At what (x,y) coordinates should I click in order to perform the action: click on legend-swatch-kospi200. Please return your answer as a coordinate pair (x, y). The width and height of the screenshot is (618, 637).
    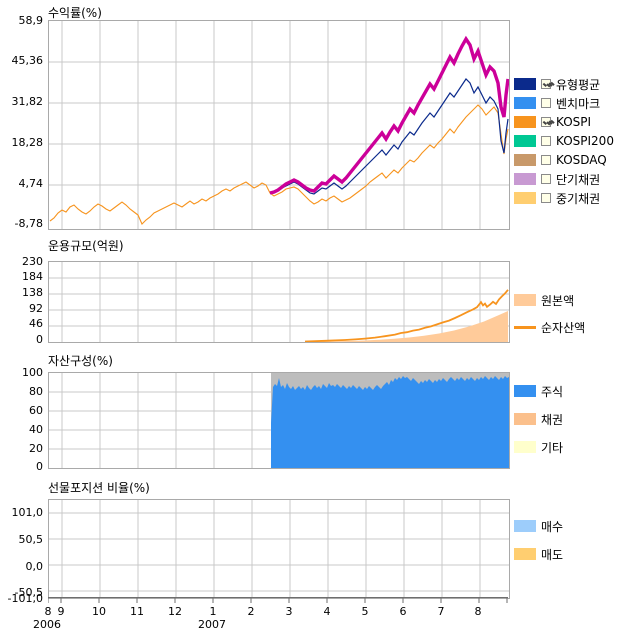
    Looking at the image, I should click on (525, 141).